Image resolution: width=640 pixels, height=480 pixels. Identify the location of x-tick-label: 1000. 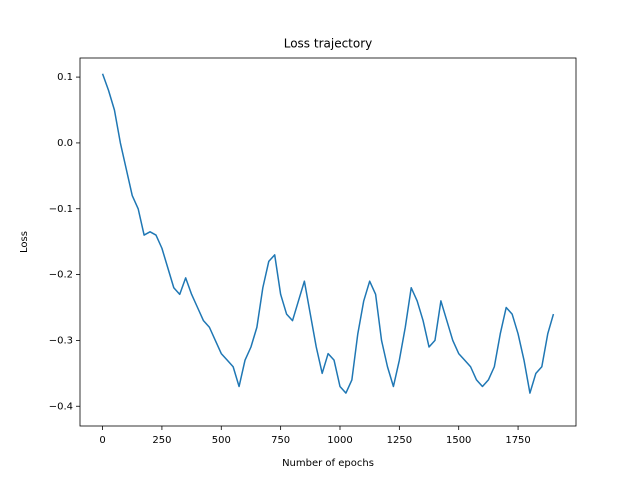
(339, 440).